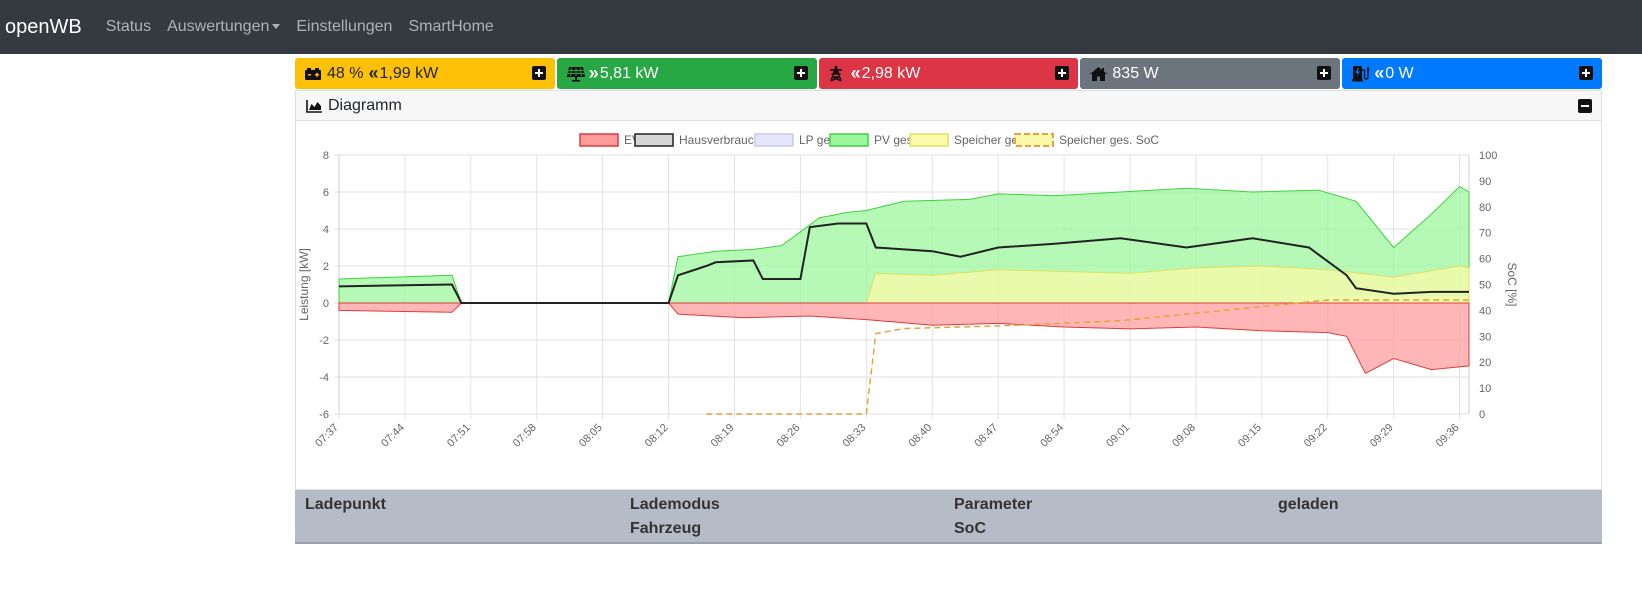 Image resolution: width=1642 pixels, height=610 pixels. Describe the element at coordinates (1399, 73) in the screenshot. I see `chargepoint-power-value: 0 W` at that location.